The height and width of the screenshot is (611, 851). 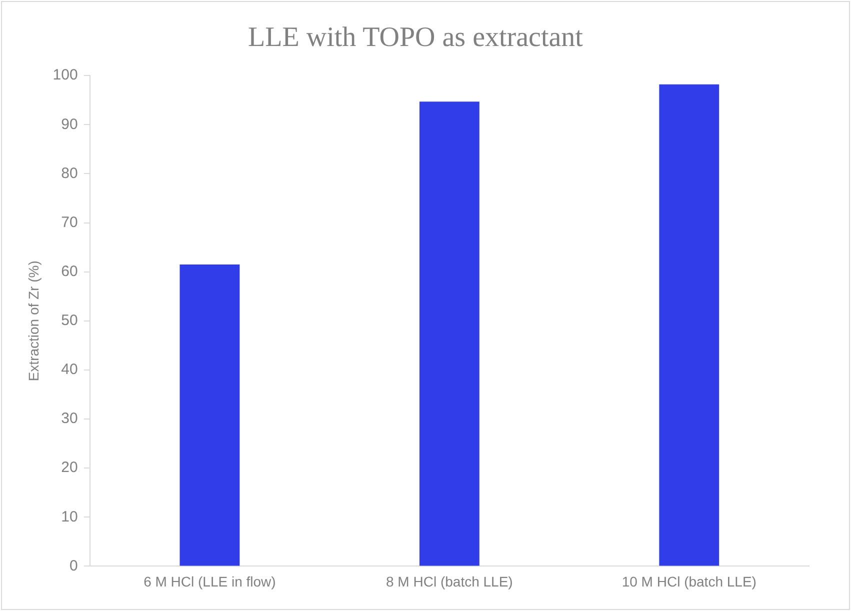 What do you see at coordinates (69, 271) in the screenshot?
I see `y-tick-label: 60` at bounding box center [69, 271].